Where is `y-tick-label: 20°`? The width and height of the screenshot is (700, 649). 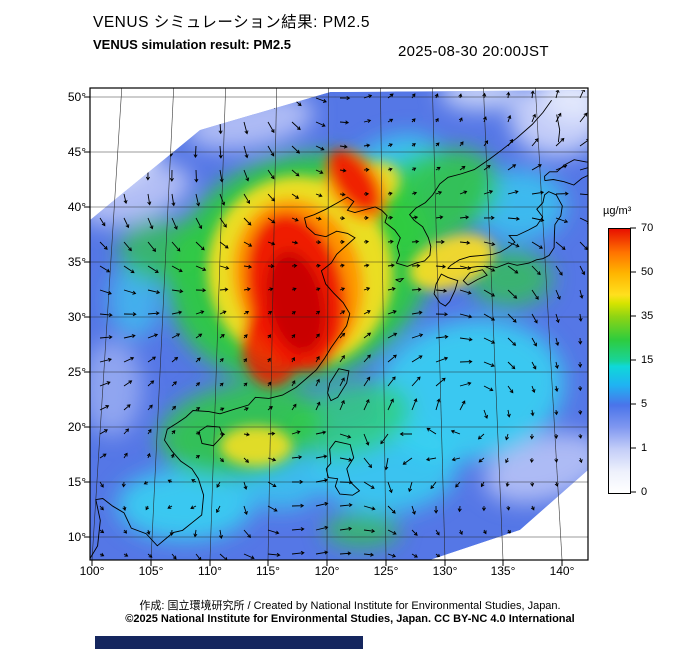
y-tick-label: 20° is located at coordinates (76, 427).